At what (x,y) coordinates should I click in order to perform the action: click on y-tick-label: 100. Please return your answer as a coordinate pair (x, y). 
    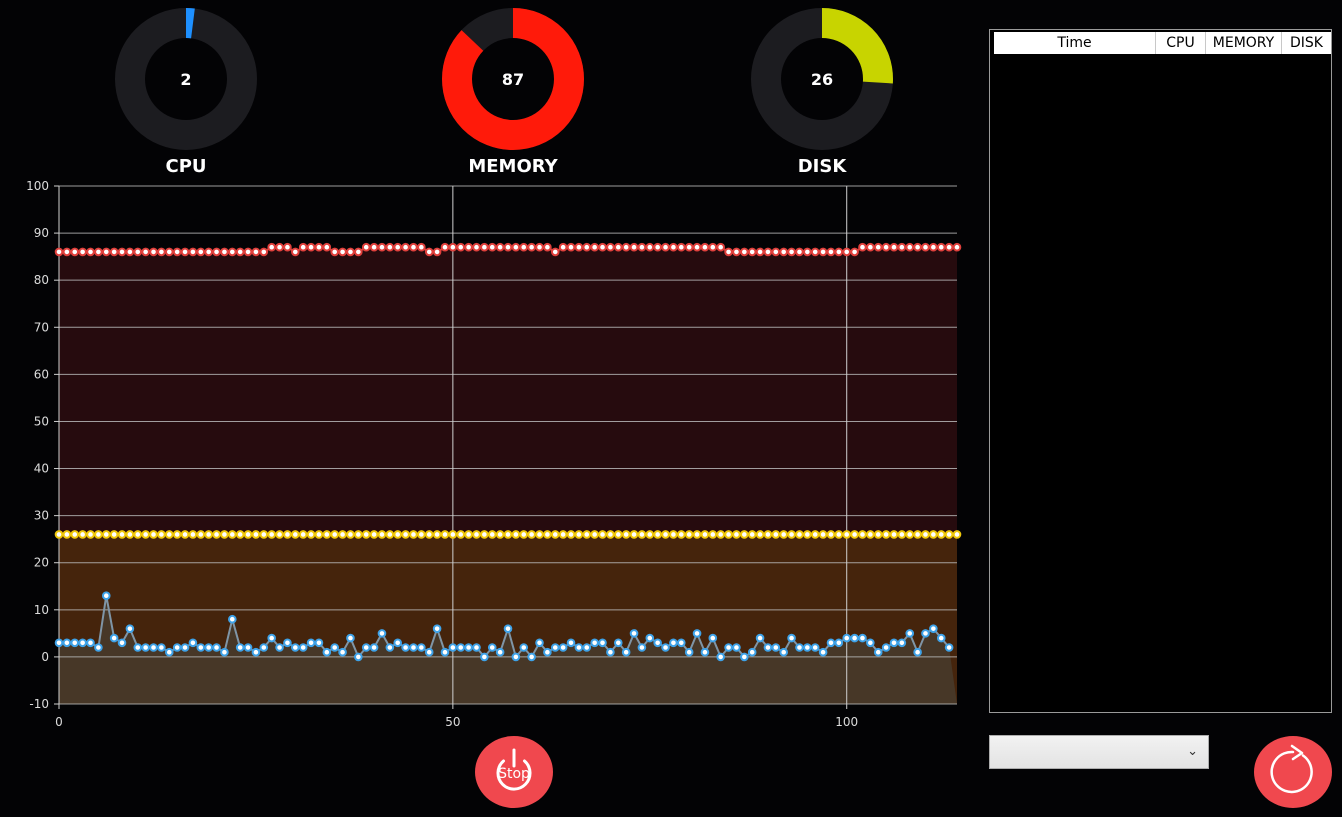
    Looking at the image, I should click on (37, 186).